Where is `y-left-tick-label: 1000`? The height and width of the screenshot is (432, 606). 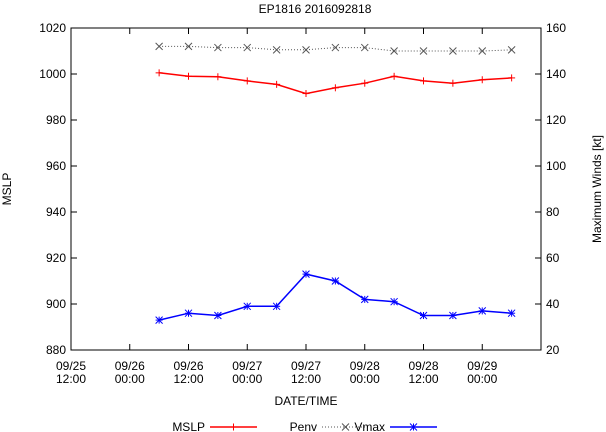
y-left-tick-label: 1000 is located at coordinates (52, 74).